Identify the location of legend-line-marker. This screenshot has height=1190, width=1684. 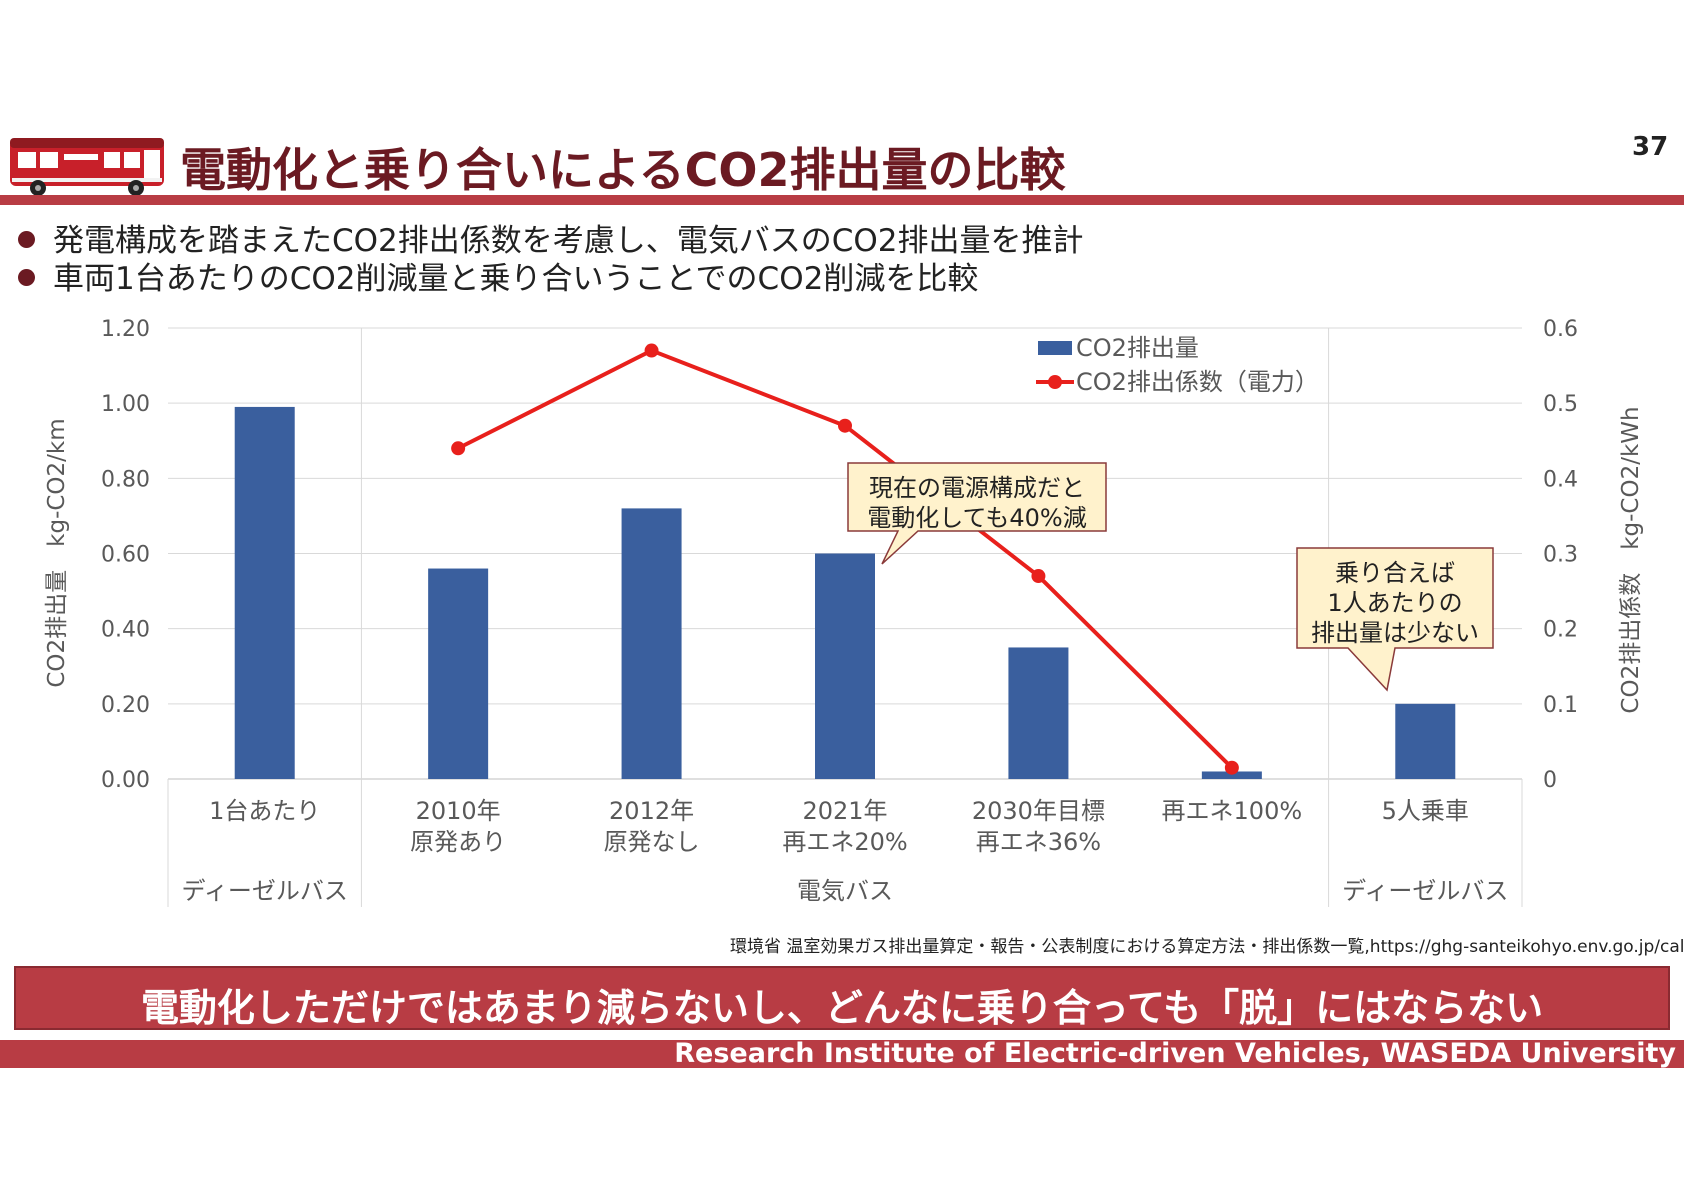
(1055, 382).